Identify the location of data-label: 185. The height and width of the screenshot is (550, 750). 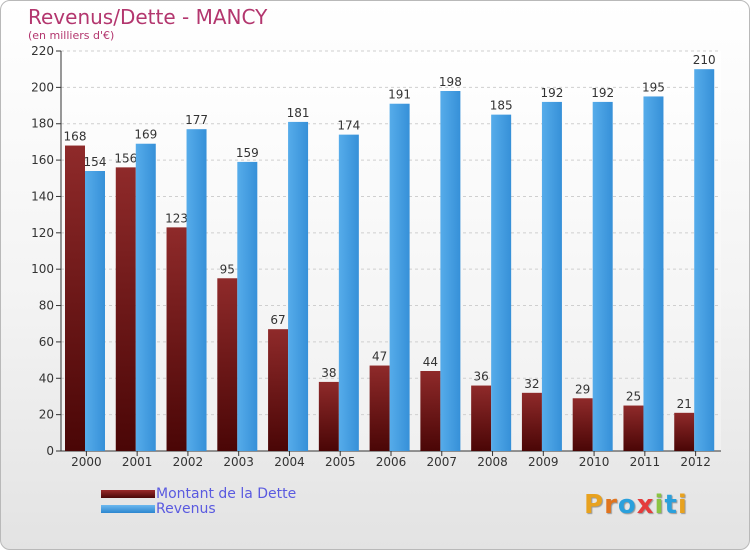
(501, 106).